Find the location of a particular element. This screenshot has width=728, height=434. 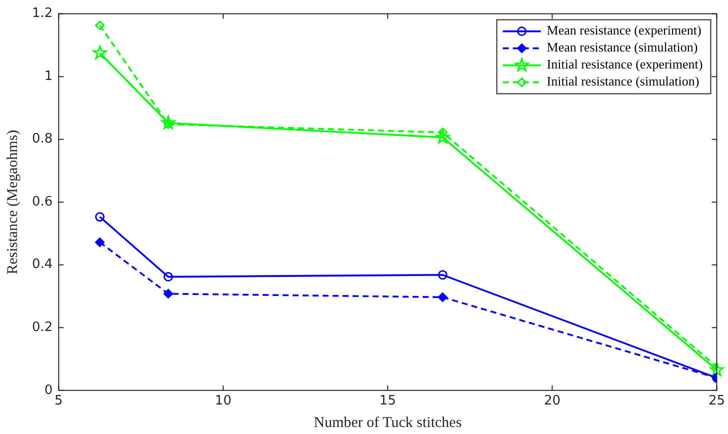

x-tick-label: 20 is located at coordinates (552, 401).